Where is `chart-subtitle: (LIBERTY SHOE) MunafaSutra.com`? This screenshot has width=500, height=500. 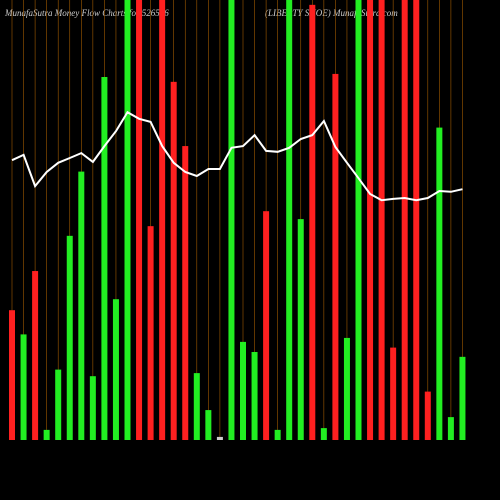
chart-subtitle: (LIBERTY SHOE) MunafaSutra.com is located at coordinates (331, 13).